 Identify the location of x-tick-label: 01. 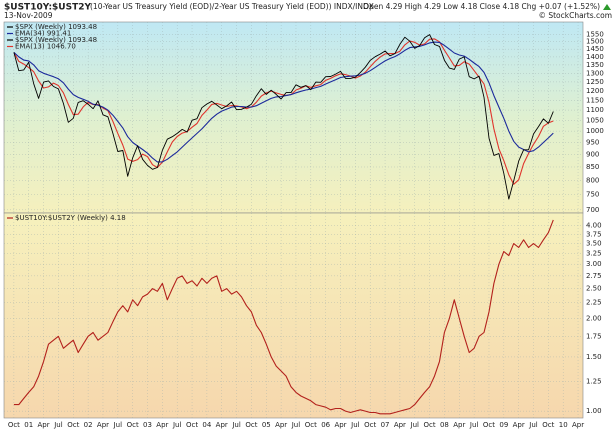
(28, 425).